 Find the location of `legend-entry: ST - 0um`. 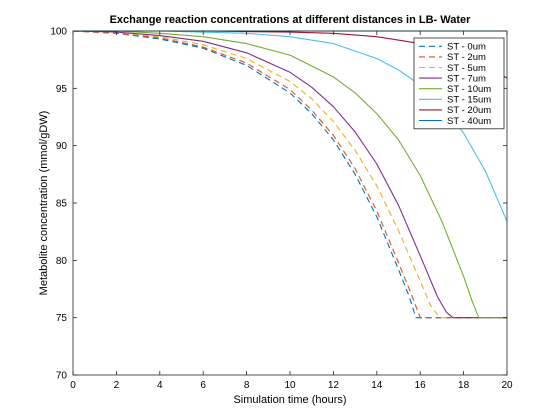

legend-entry: ST - 0um is located at coordinates (466, 47).